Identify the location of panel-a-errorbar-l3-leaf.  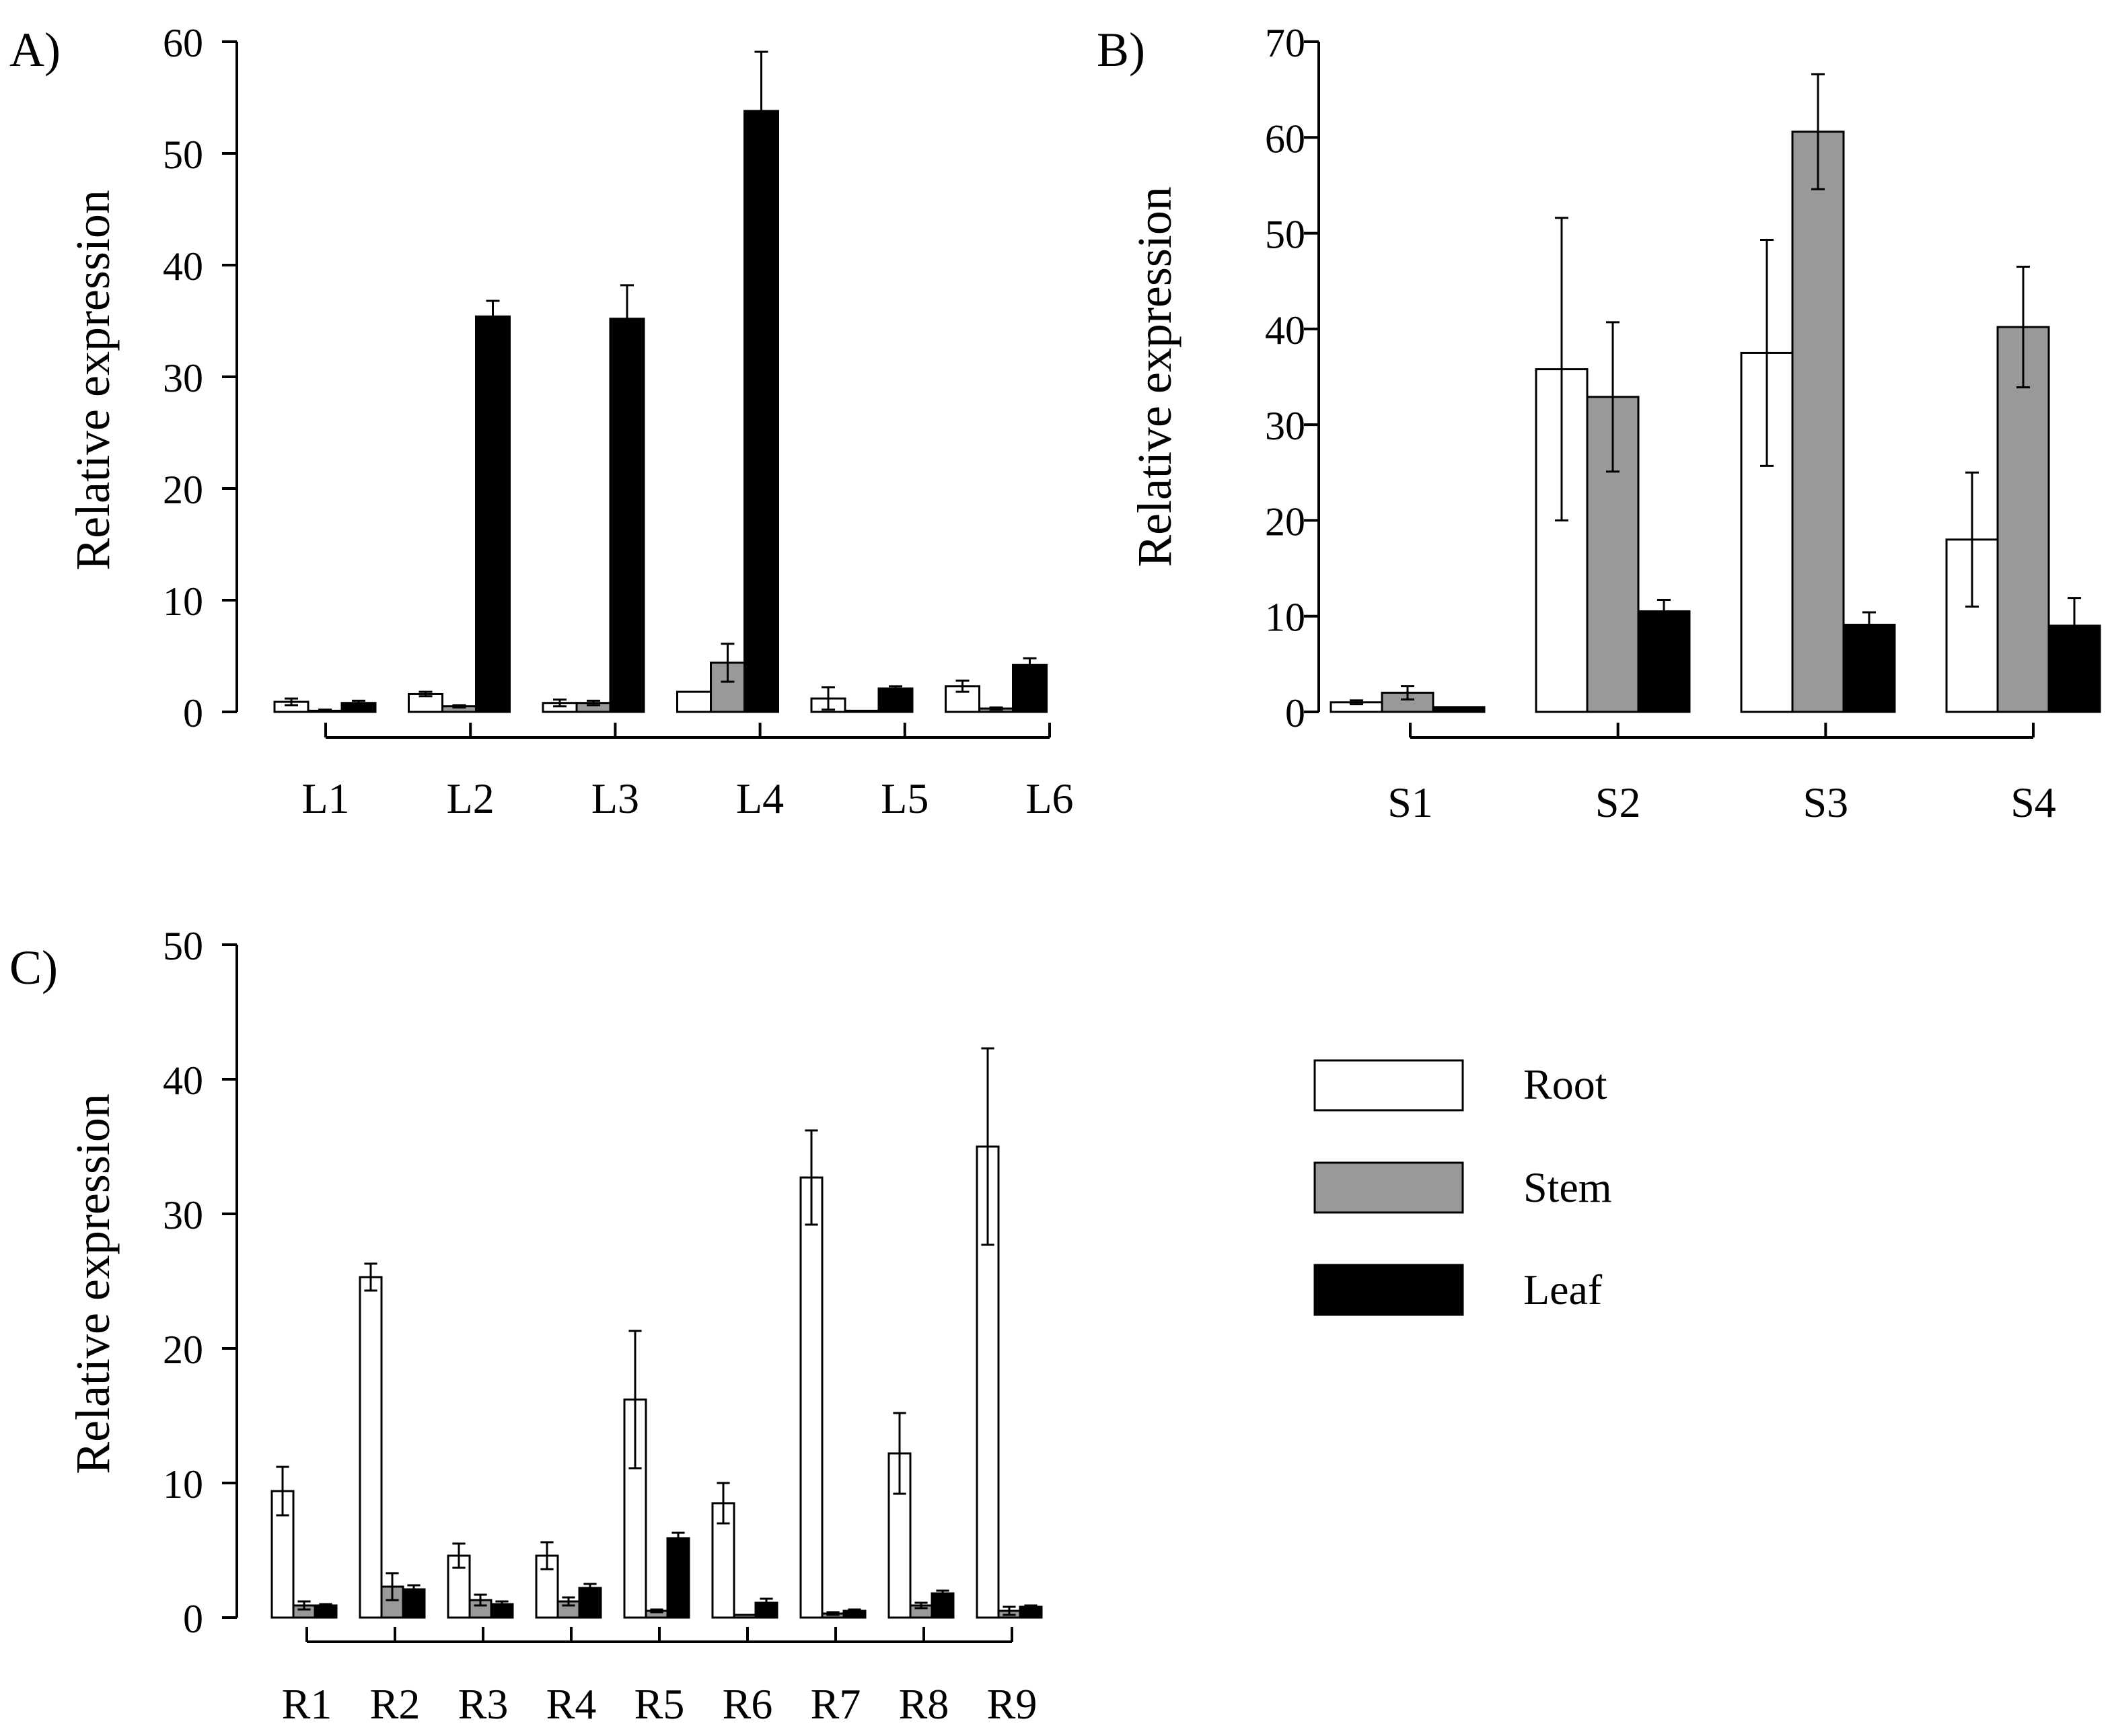
(627, 318).